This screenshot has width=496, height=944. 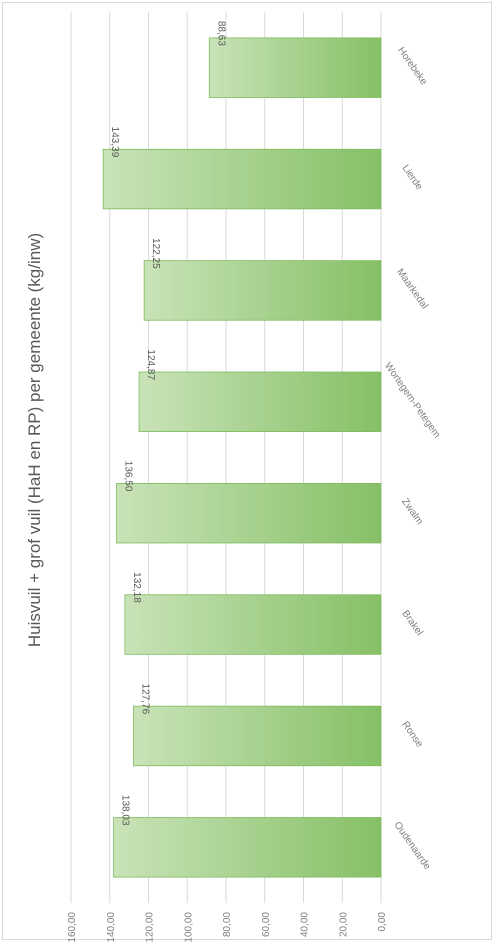 What do you see at coordinates (305, 924) in the screenshot?
I see `value-tick-label: 40,00` at bounding box center [305, 924].